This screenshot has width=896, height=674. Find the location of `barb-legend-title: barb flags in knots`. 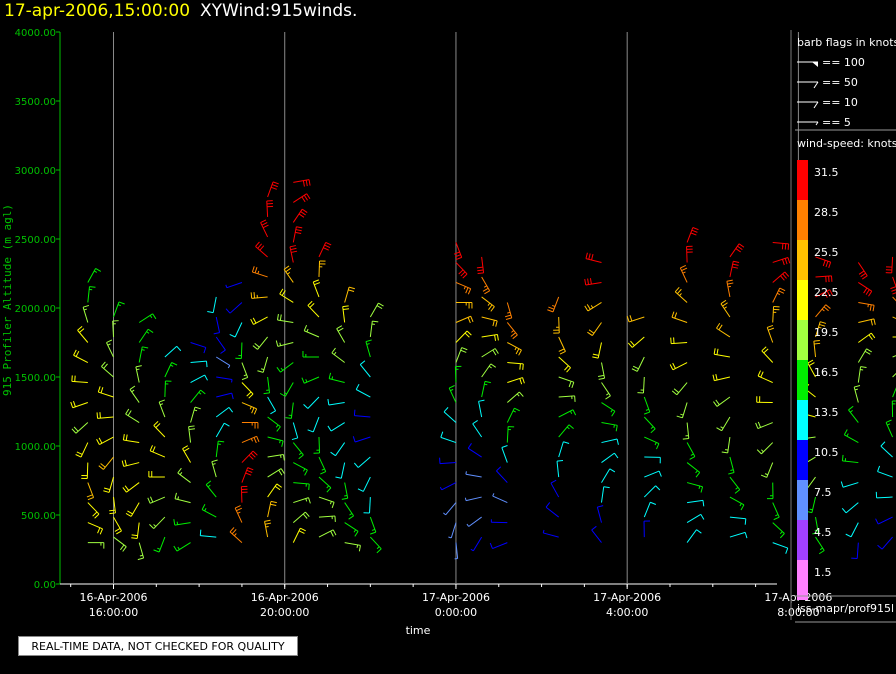

barb-legend-title: barb flags in knots is located at coordinates (846, 42).